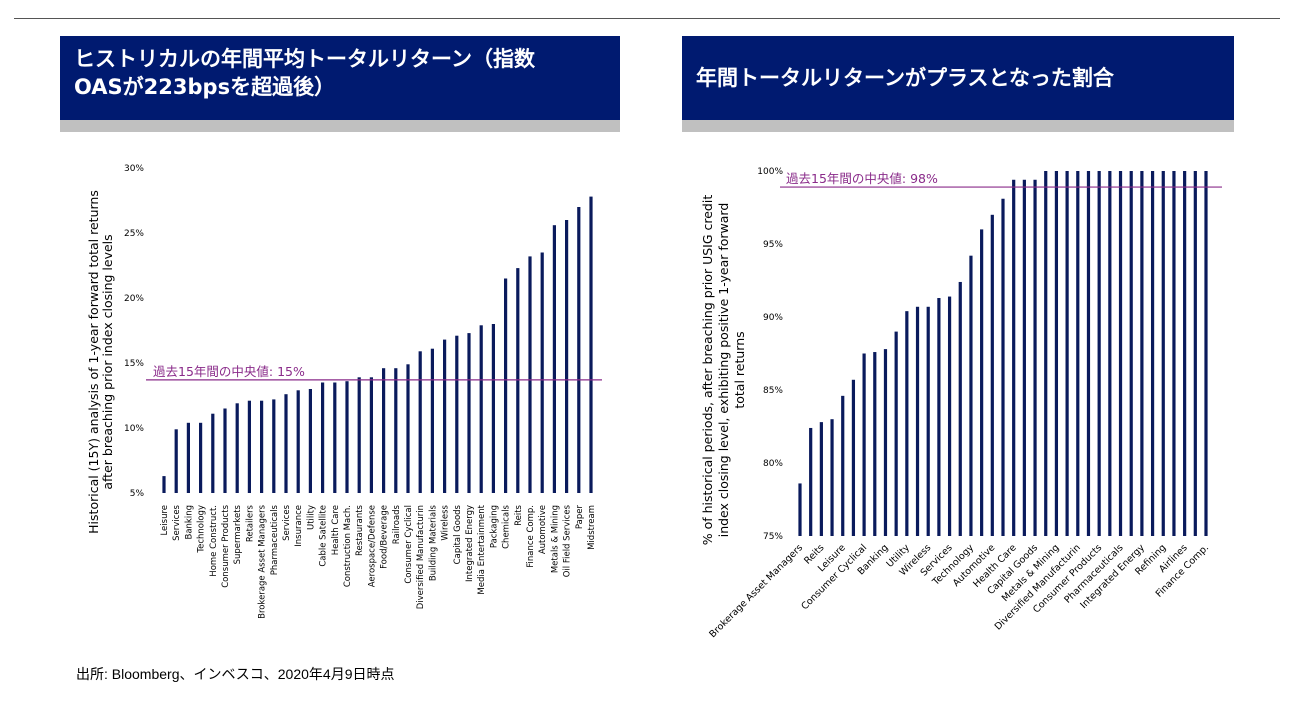 The height and width of the screenshot is (720, 1295). Describe the element at coordinates (137, 494) in the screenshot. I see `left-y-tick-label: 5%` at that location.